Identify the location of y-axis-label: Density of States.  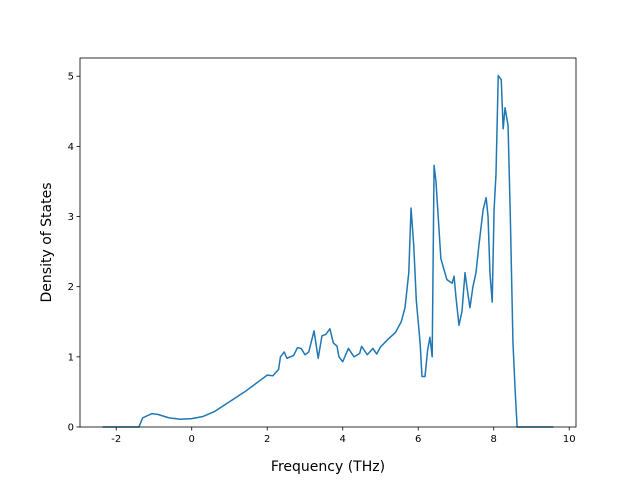
(47, 243).